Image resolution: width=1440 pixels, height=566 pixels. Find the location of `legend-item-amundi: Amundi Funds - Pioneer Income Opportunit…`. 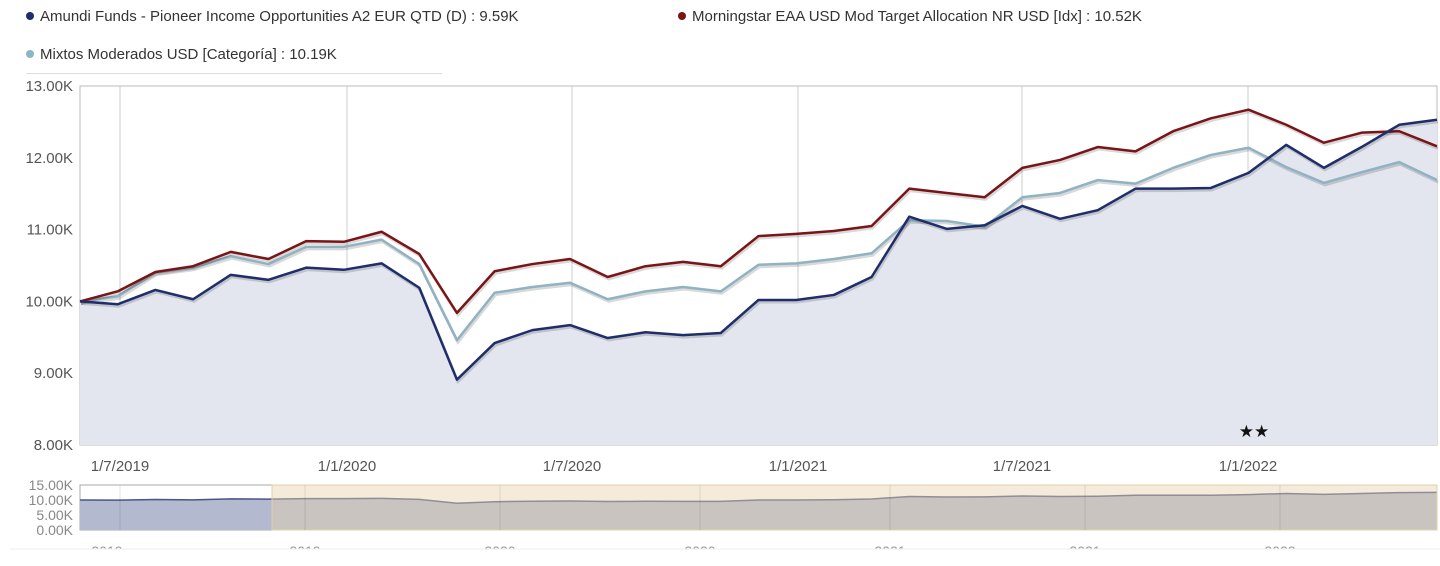

legend-item-amundi: Amundi Funds - Pioneer Income Opportunit… is located at coordinates (272, 16).